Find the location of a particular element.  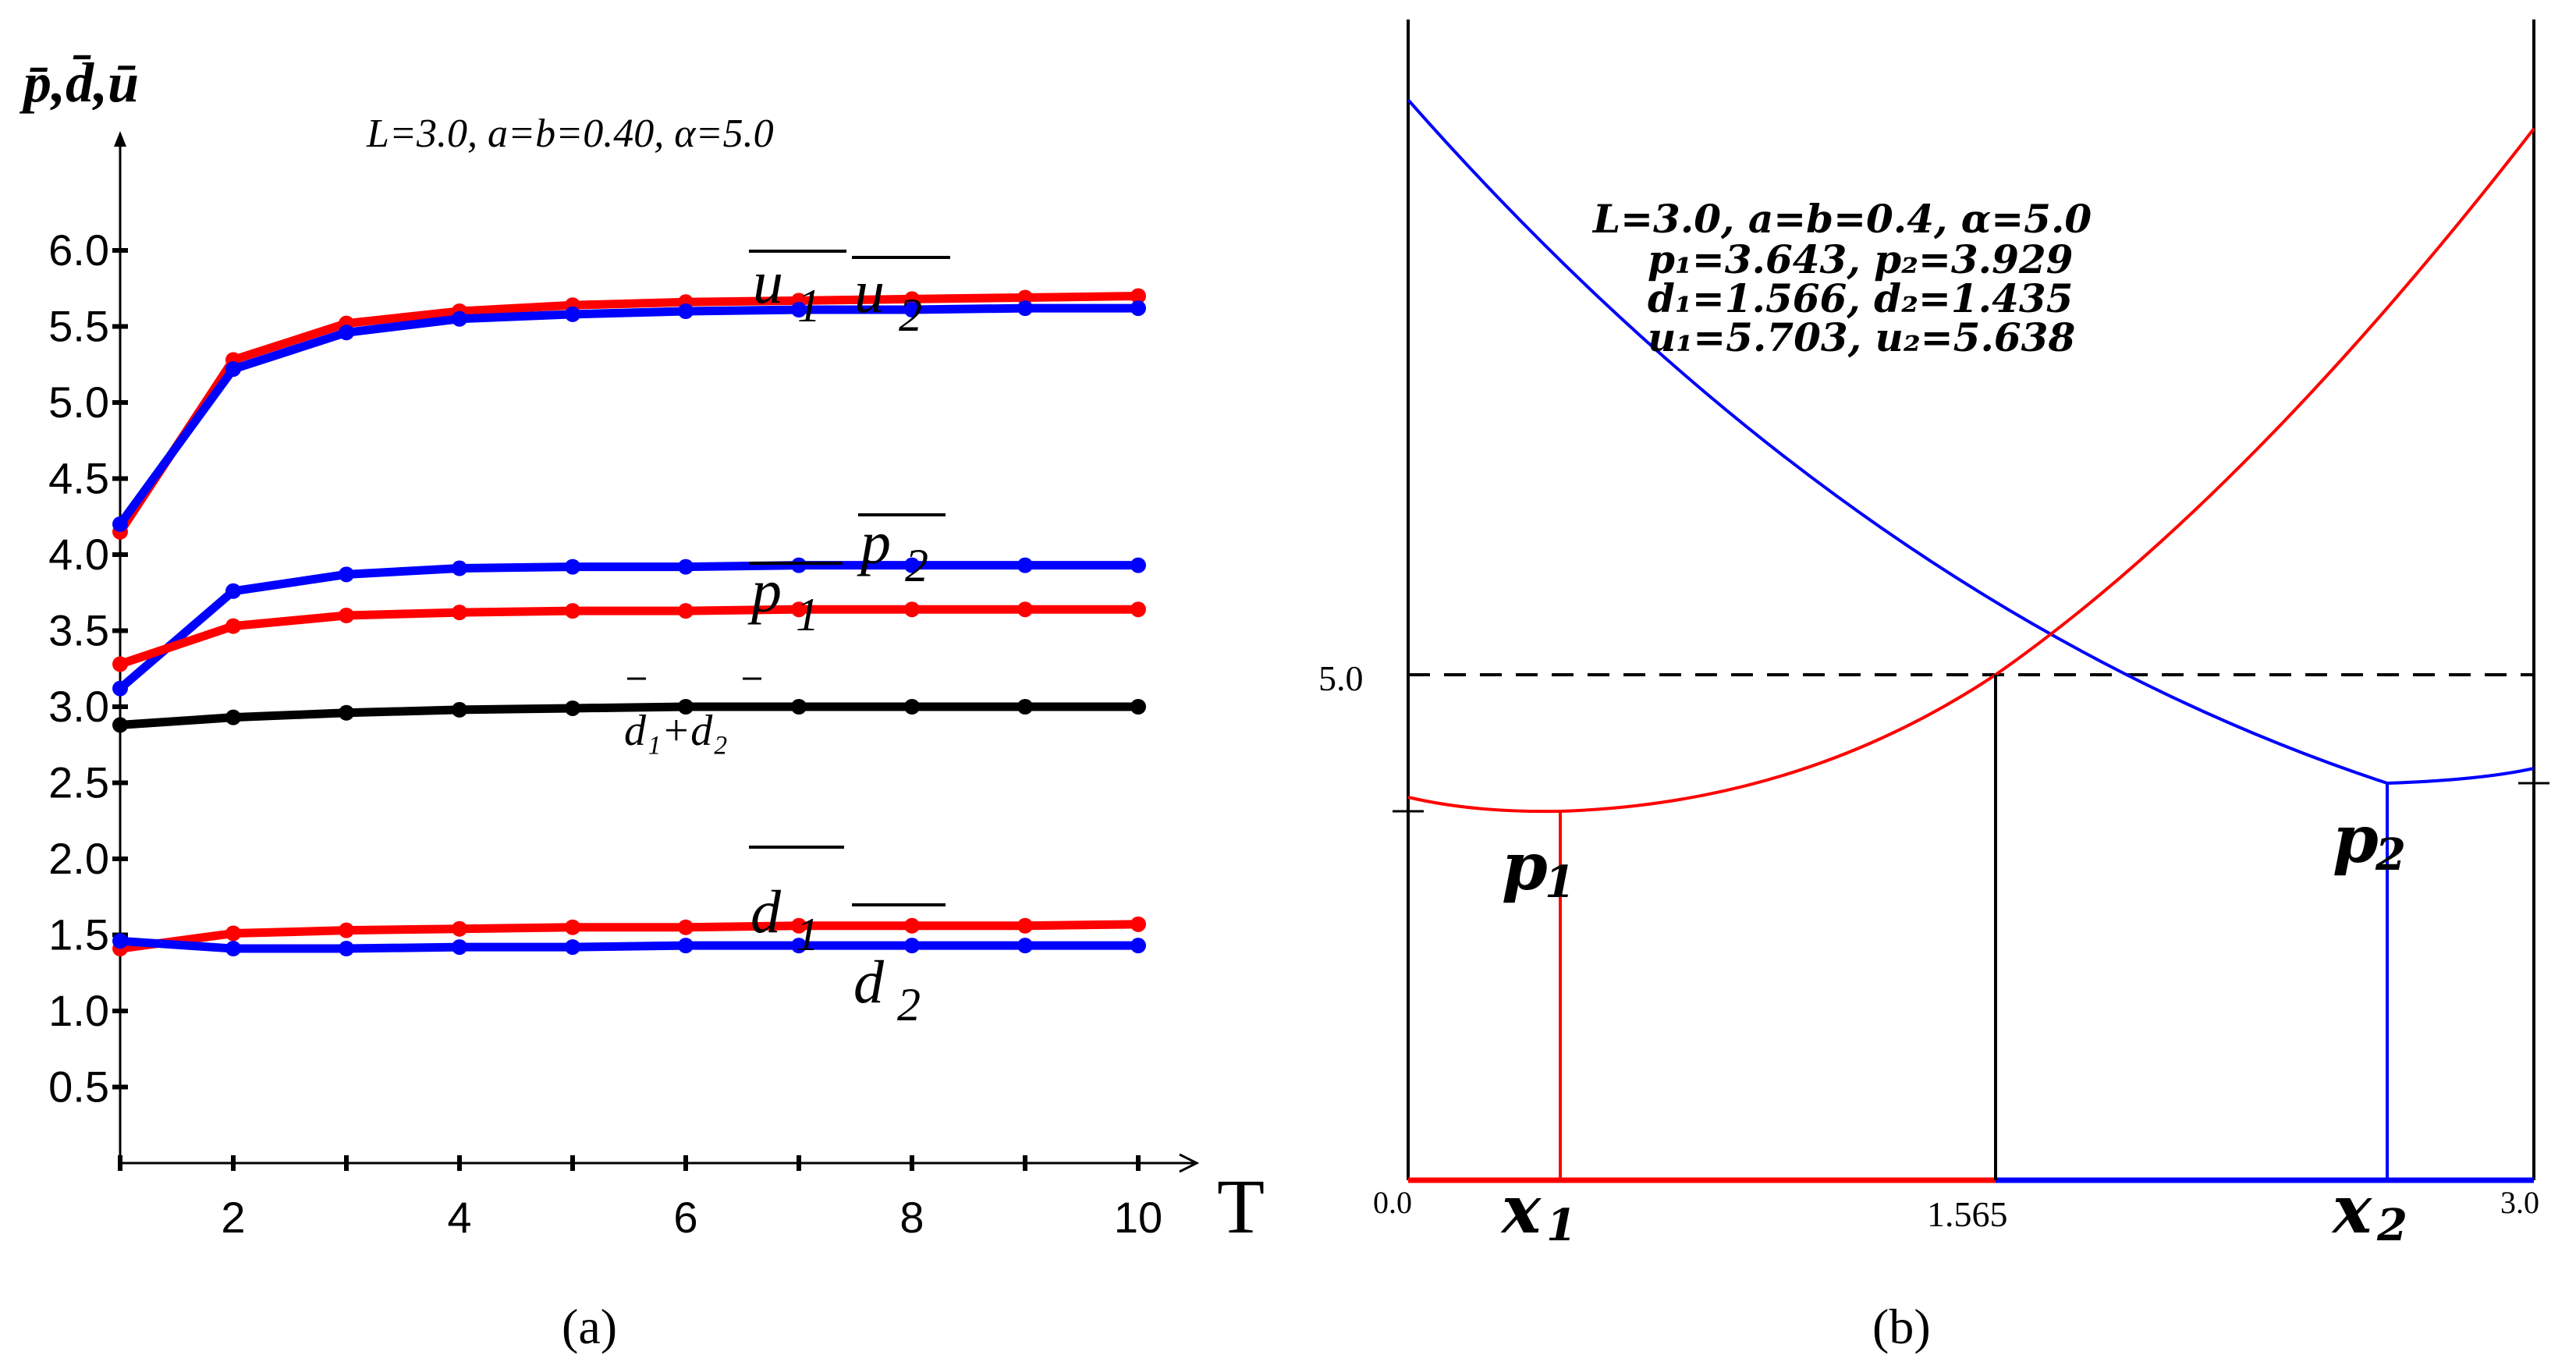

x-tick-0: 0.0 is located at coordinates (1392, 1202).